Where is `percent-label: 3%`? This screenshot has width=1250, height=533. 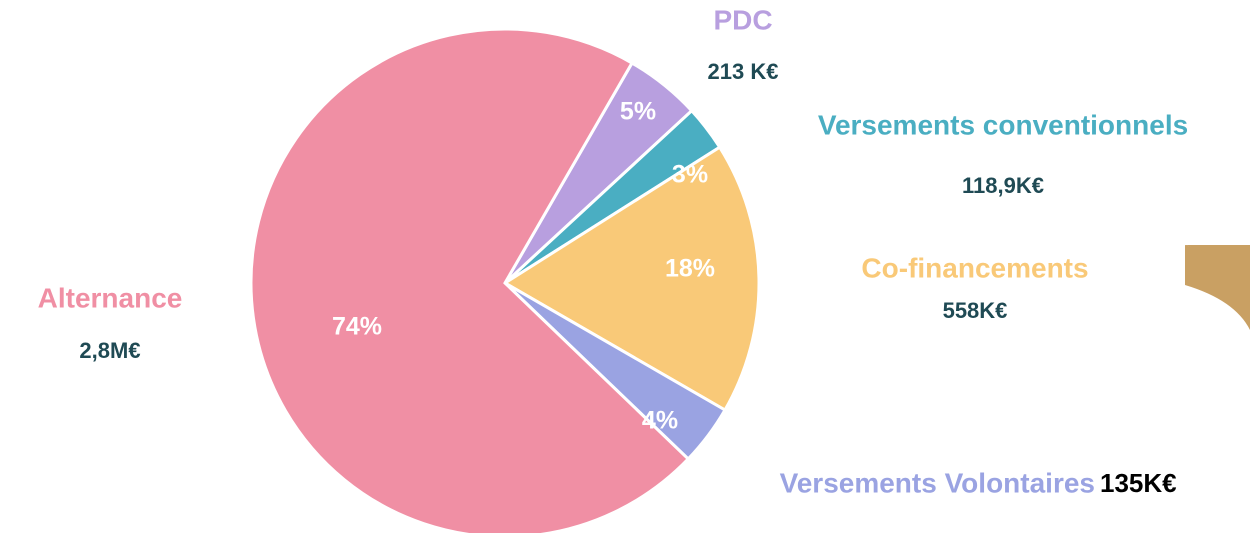
percent-label: 3% is located at coordinates (690, 175).